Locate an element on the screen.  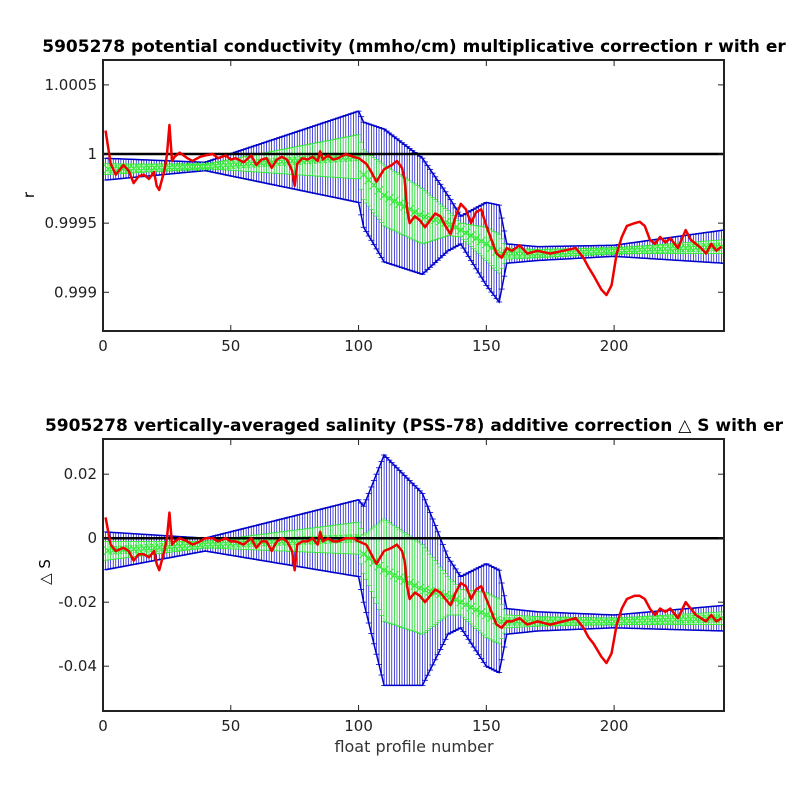
error-bars-narrow is located at coordinates (413, 204).